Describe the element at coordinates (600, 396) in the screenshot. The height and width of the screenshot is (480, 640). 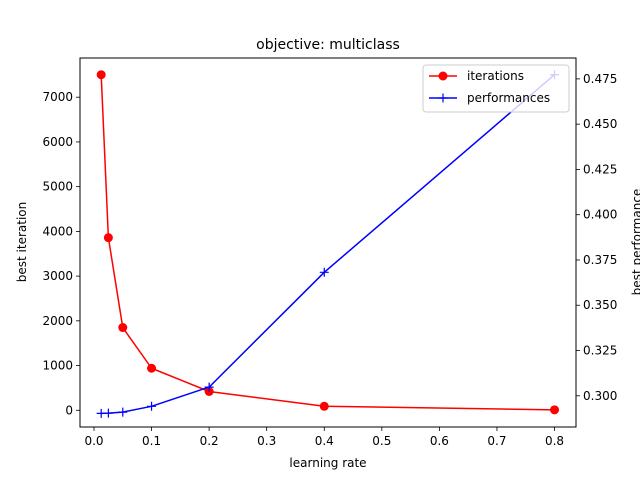
I see `y2-tick-label: 0.300` at that location.